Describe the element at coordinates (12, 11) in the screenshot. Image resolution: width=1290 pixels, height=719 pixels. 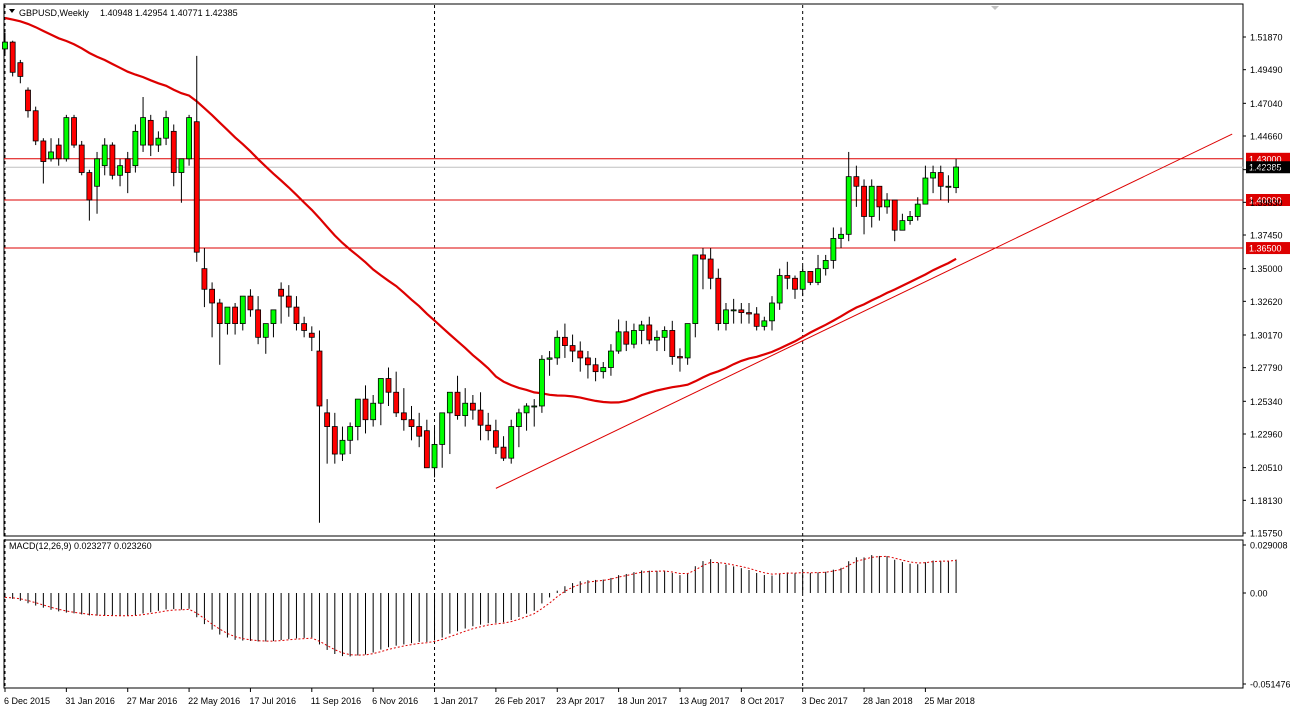
I see `header-dropdown-icon` at that location.